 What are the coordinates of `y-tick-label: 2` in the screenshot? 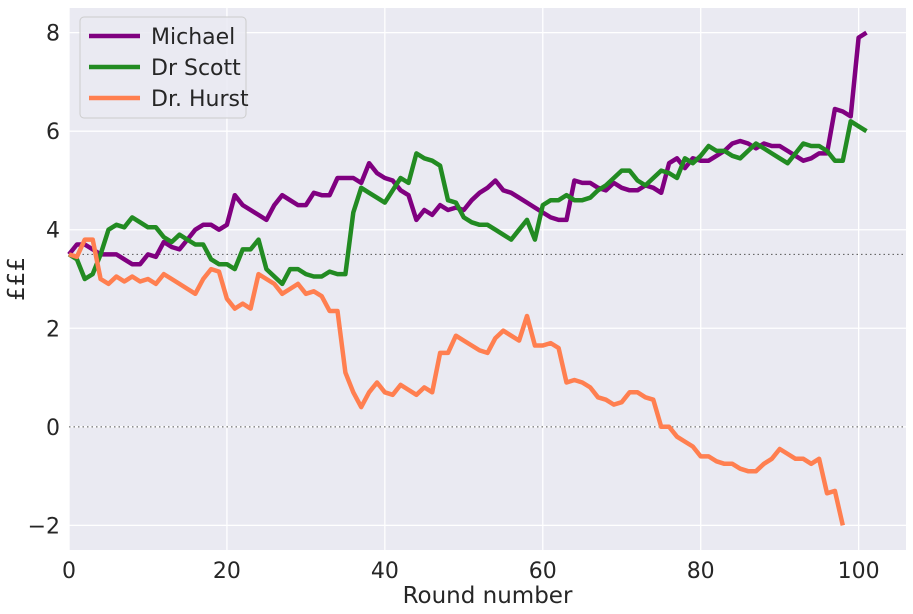 It's located at (53, 329).